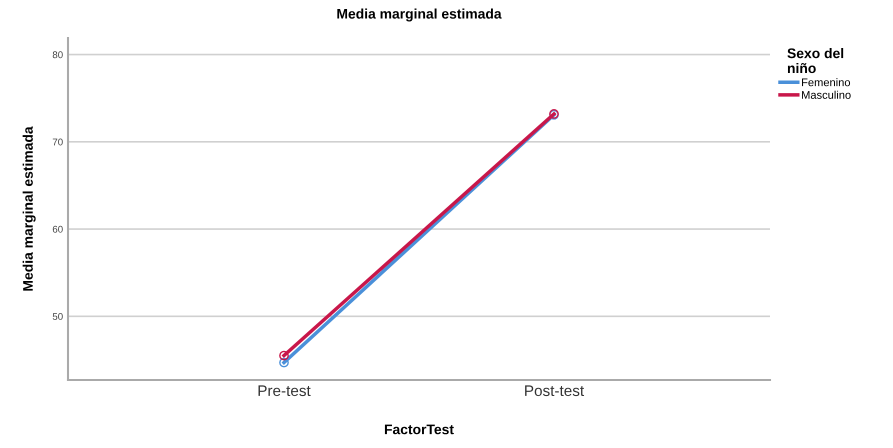 This screenshot has height=448, width=893. I want to click on x-axis-title: FactorTest, so click(419, 429).